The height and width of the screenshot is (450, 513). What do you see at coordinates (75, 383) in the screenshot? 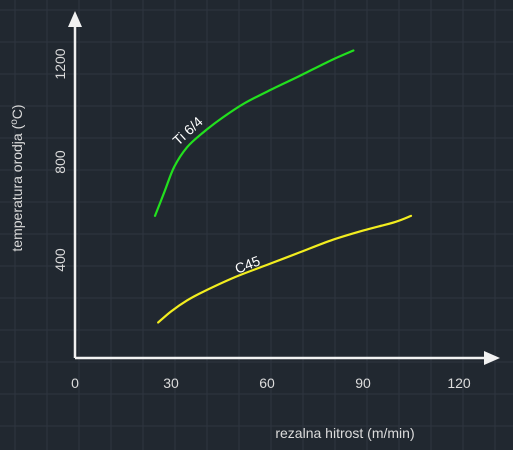
I see `x-tick-label: 0` at bounding box center [75, 383].